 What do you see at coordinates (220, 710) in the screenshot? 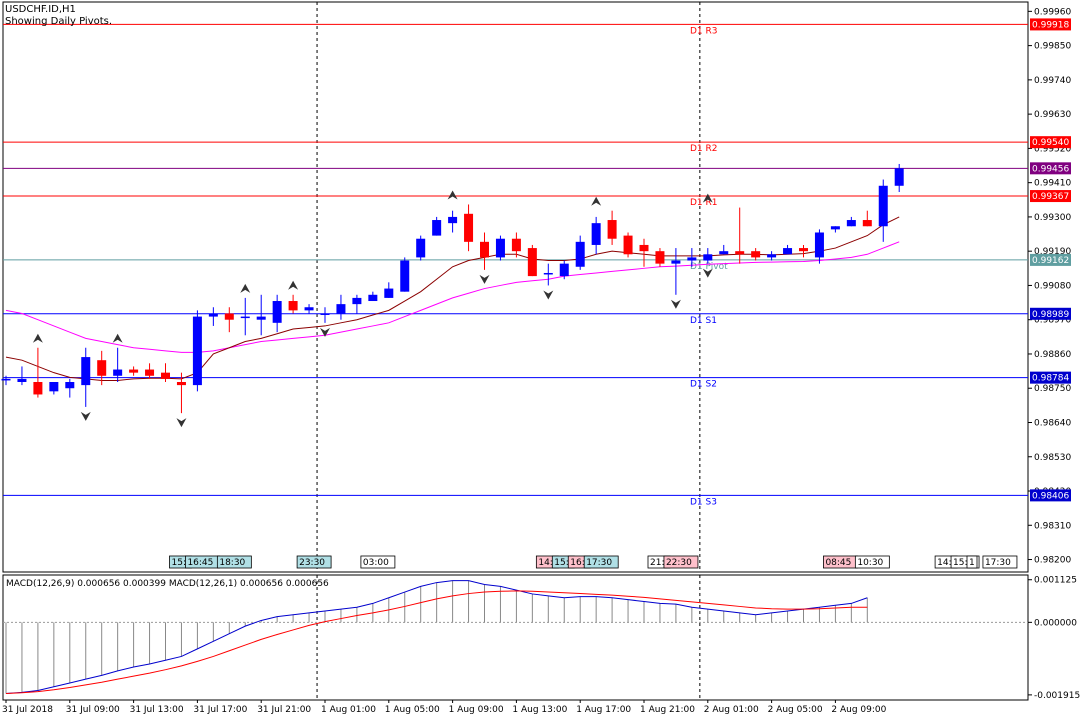
I see `time-tick-label: 31 Jul 17:00` at bounding box center [220, 710].